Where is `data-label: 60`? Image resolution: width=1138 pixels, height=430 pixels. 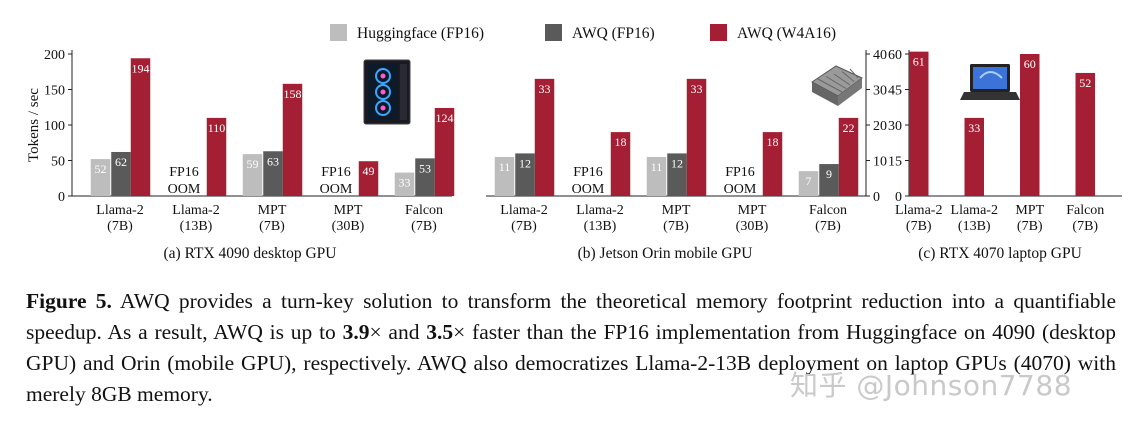 data-label: 60 is located at coordinates (1030, 64).